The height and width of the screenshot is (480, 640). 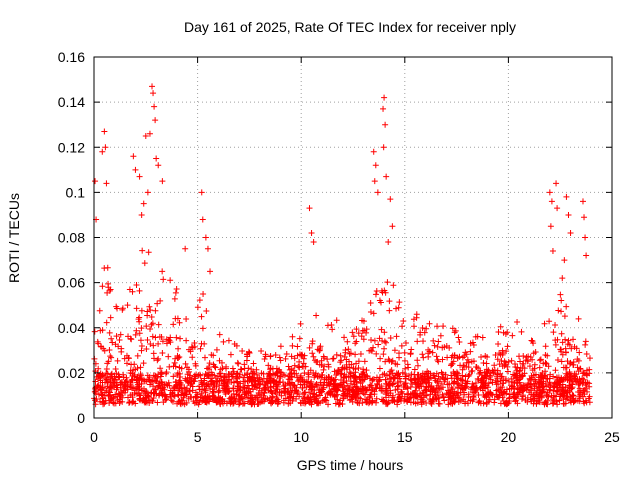 What do you see at coordinates (71, 102) in the screenshot?
I see `y-tick-label-7: 0.14` at bounding box center [71, 102].